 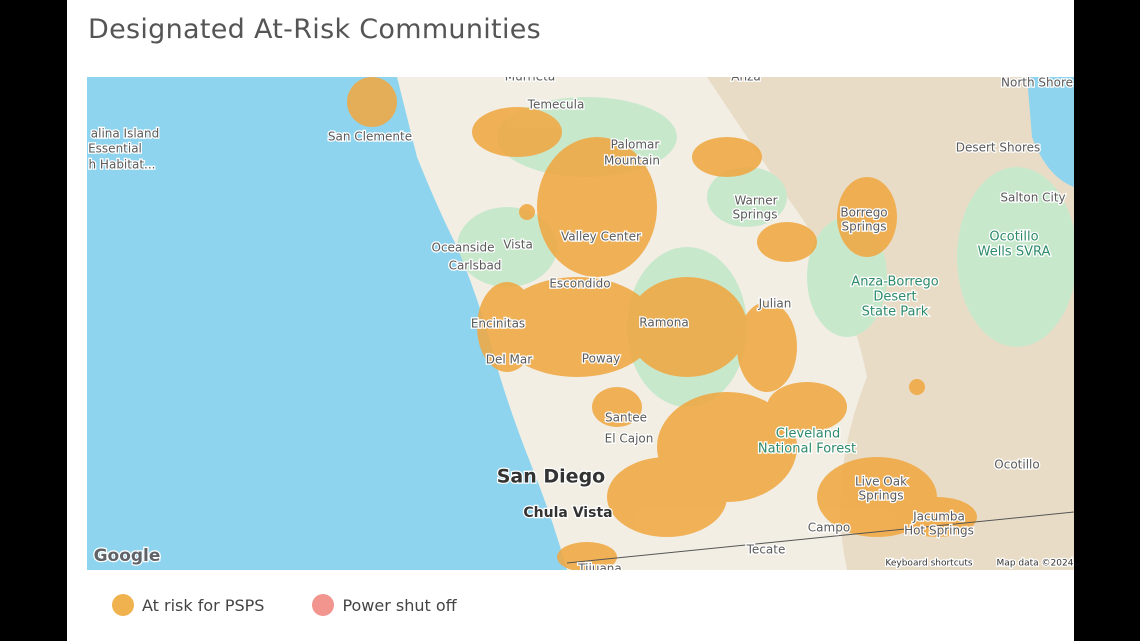 I want to click on place-label: Valley Center, so click(x=601, y=237).